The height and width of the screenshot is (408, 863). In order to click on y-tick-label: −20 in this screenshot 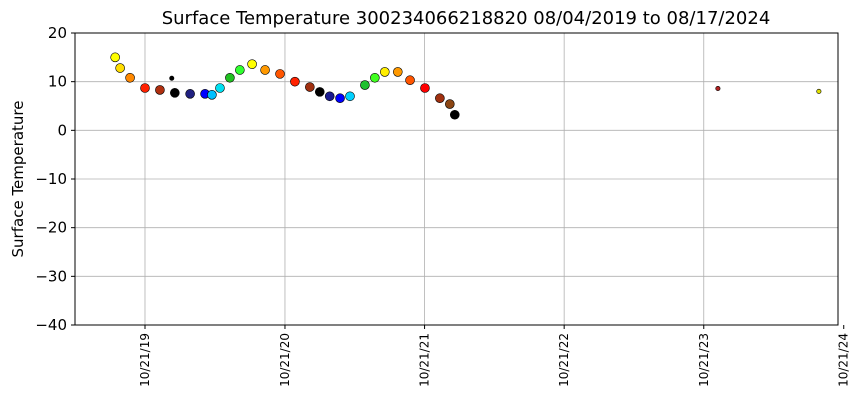, I will do `click(51, 228)`.